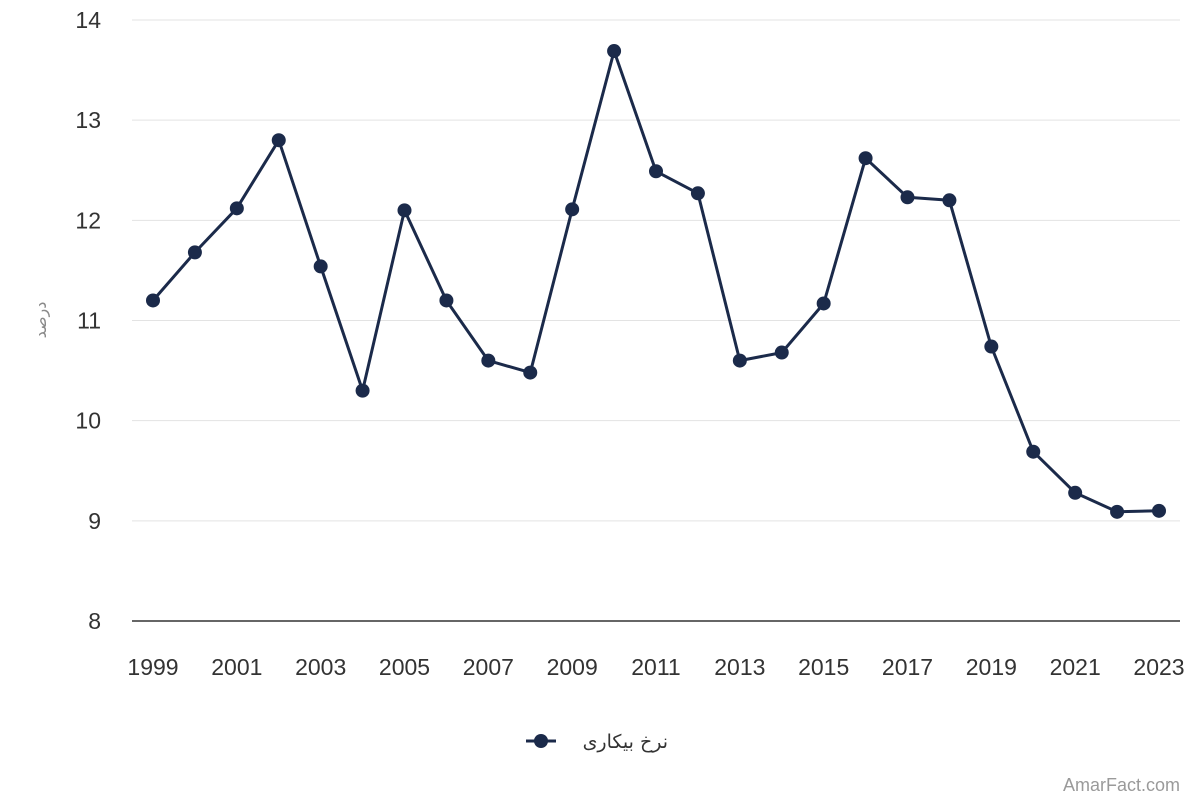 This screenshot has width=1200, height=800. What do you see at coordinates (572, 667) in the screenshot?
I see `x-tick-label: 2009` at bounding box center [572, 667].